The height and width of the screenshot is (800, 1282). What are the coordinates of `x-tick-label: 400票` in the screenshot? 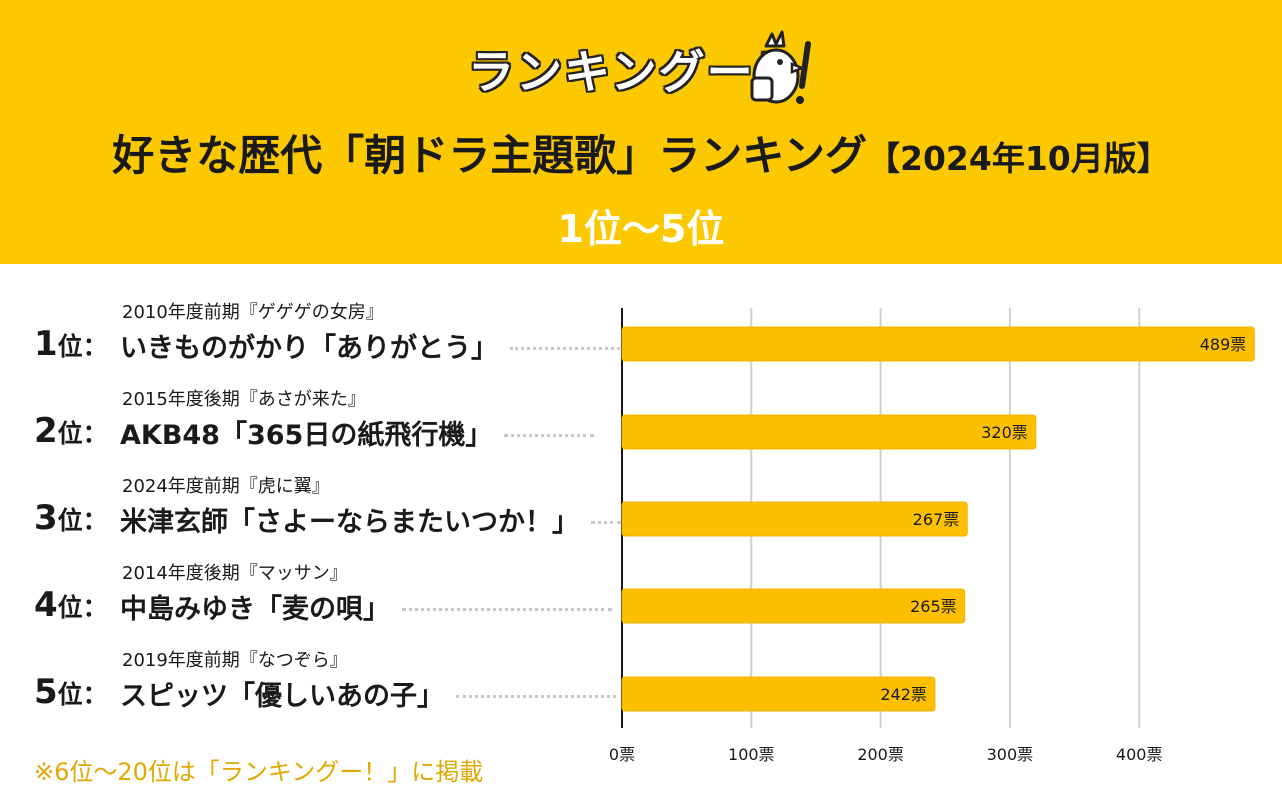 It's located at (1139, 754).